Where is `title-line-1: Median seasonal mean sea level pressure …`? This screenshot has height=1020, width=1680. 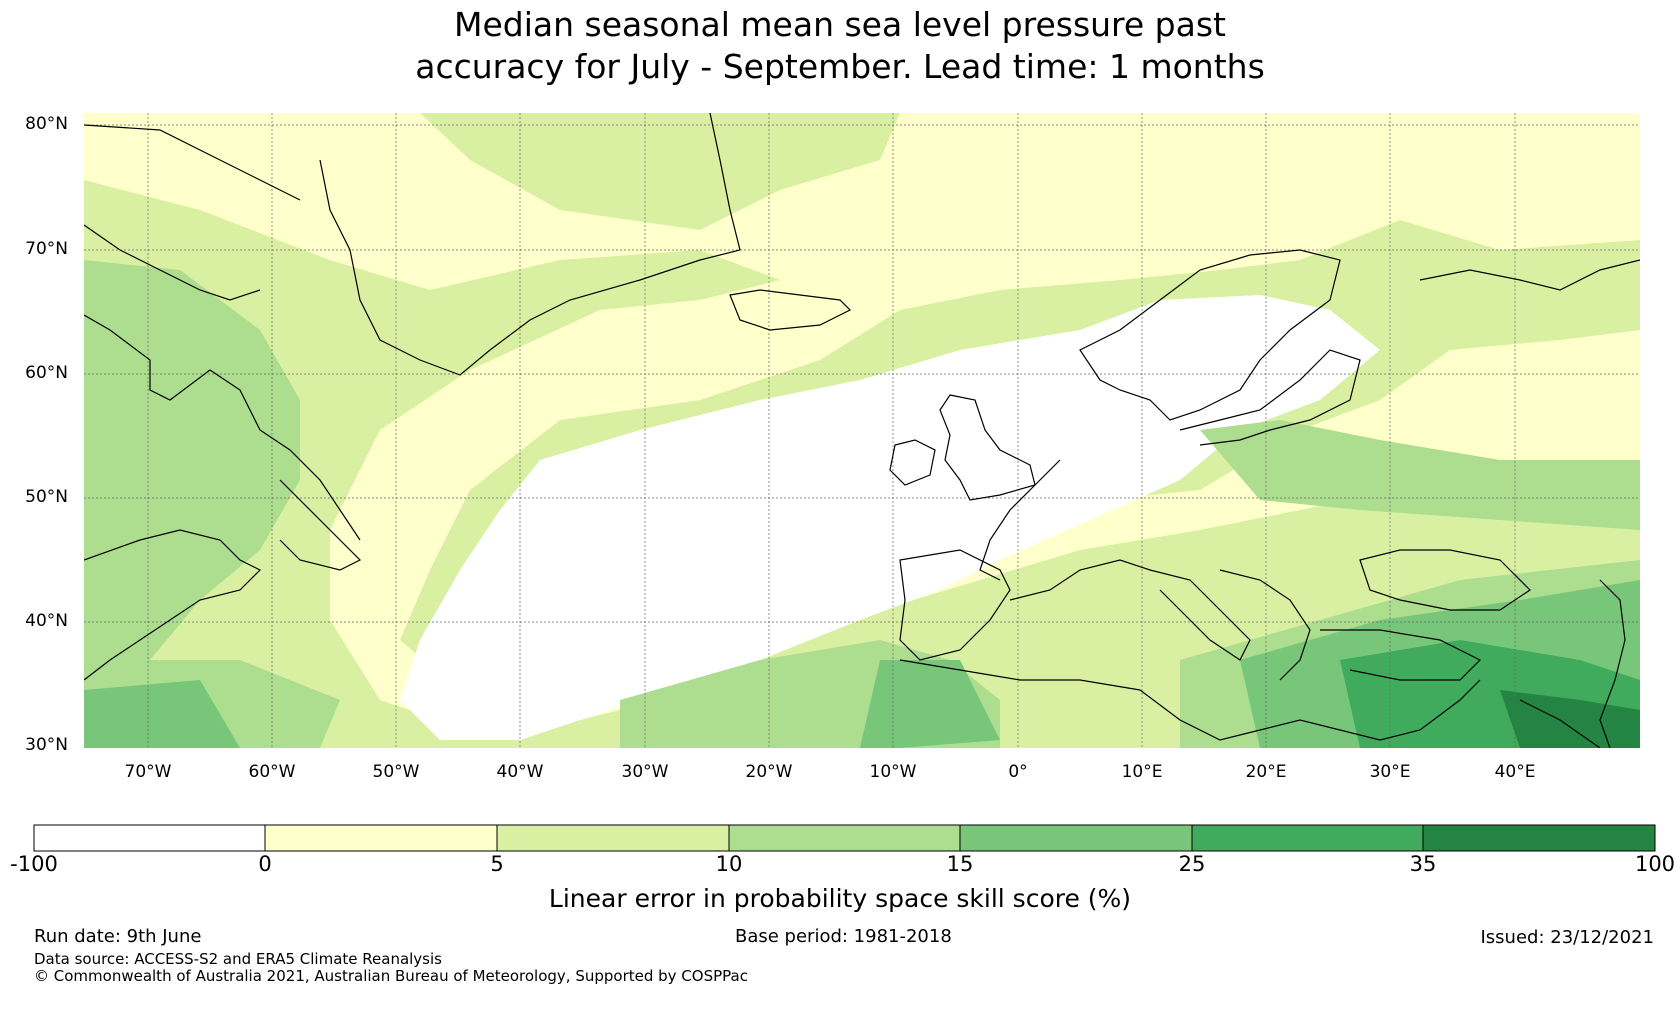 title-line-1: Median seasonal mean sea level pressure … is located at coordinates (840, 24).